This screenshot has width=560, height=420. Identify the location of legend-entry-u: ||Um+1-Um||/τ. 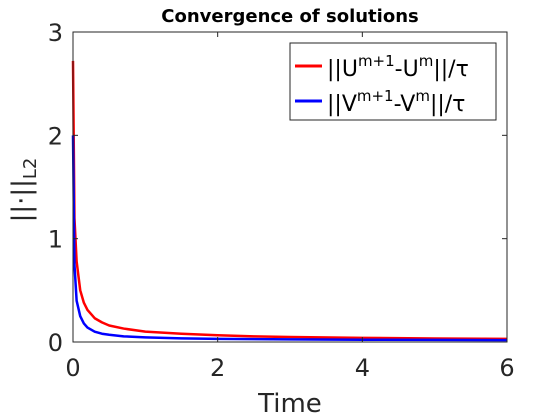
(398, 67).